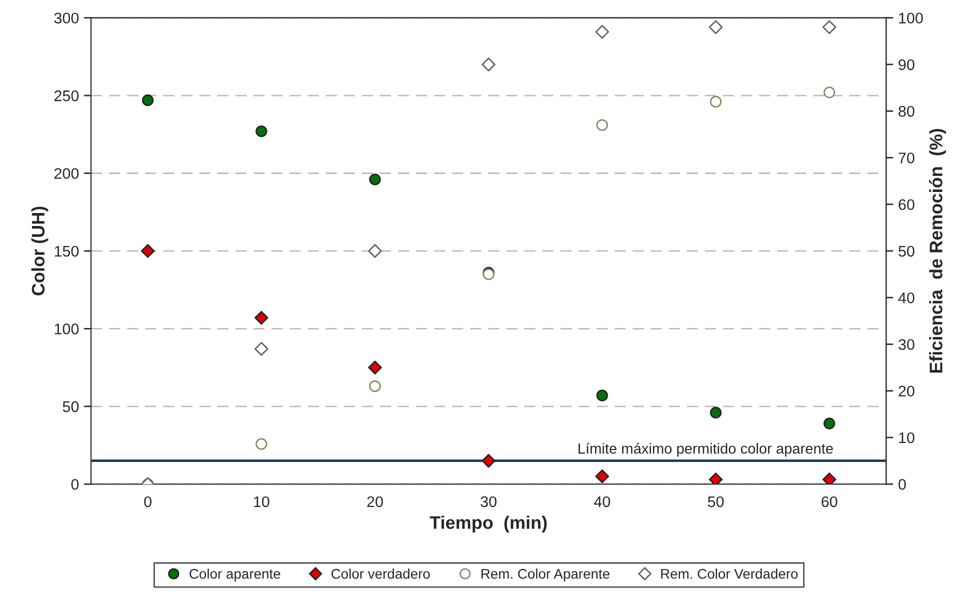 The width and height of the screenshot is (958, 594). What do you see at coordinates (66, 18) in the screenshot?
I see `y-tick-label: 300` at bounding box center [66, 18].